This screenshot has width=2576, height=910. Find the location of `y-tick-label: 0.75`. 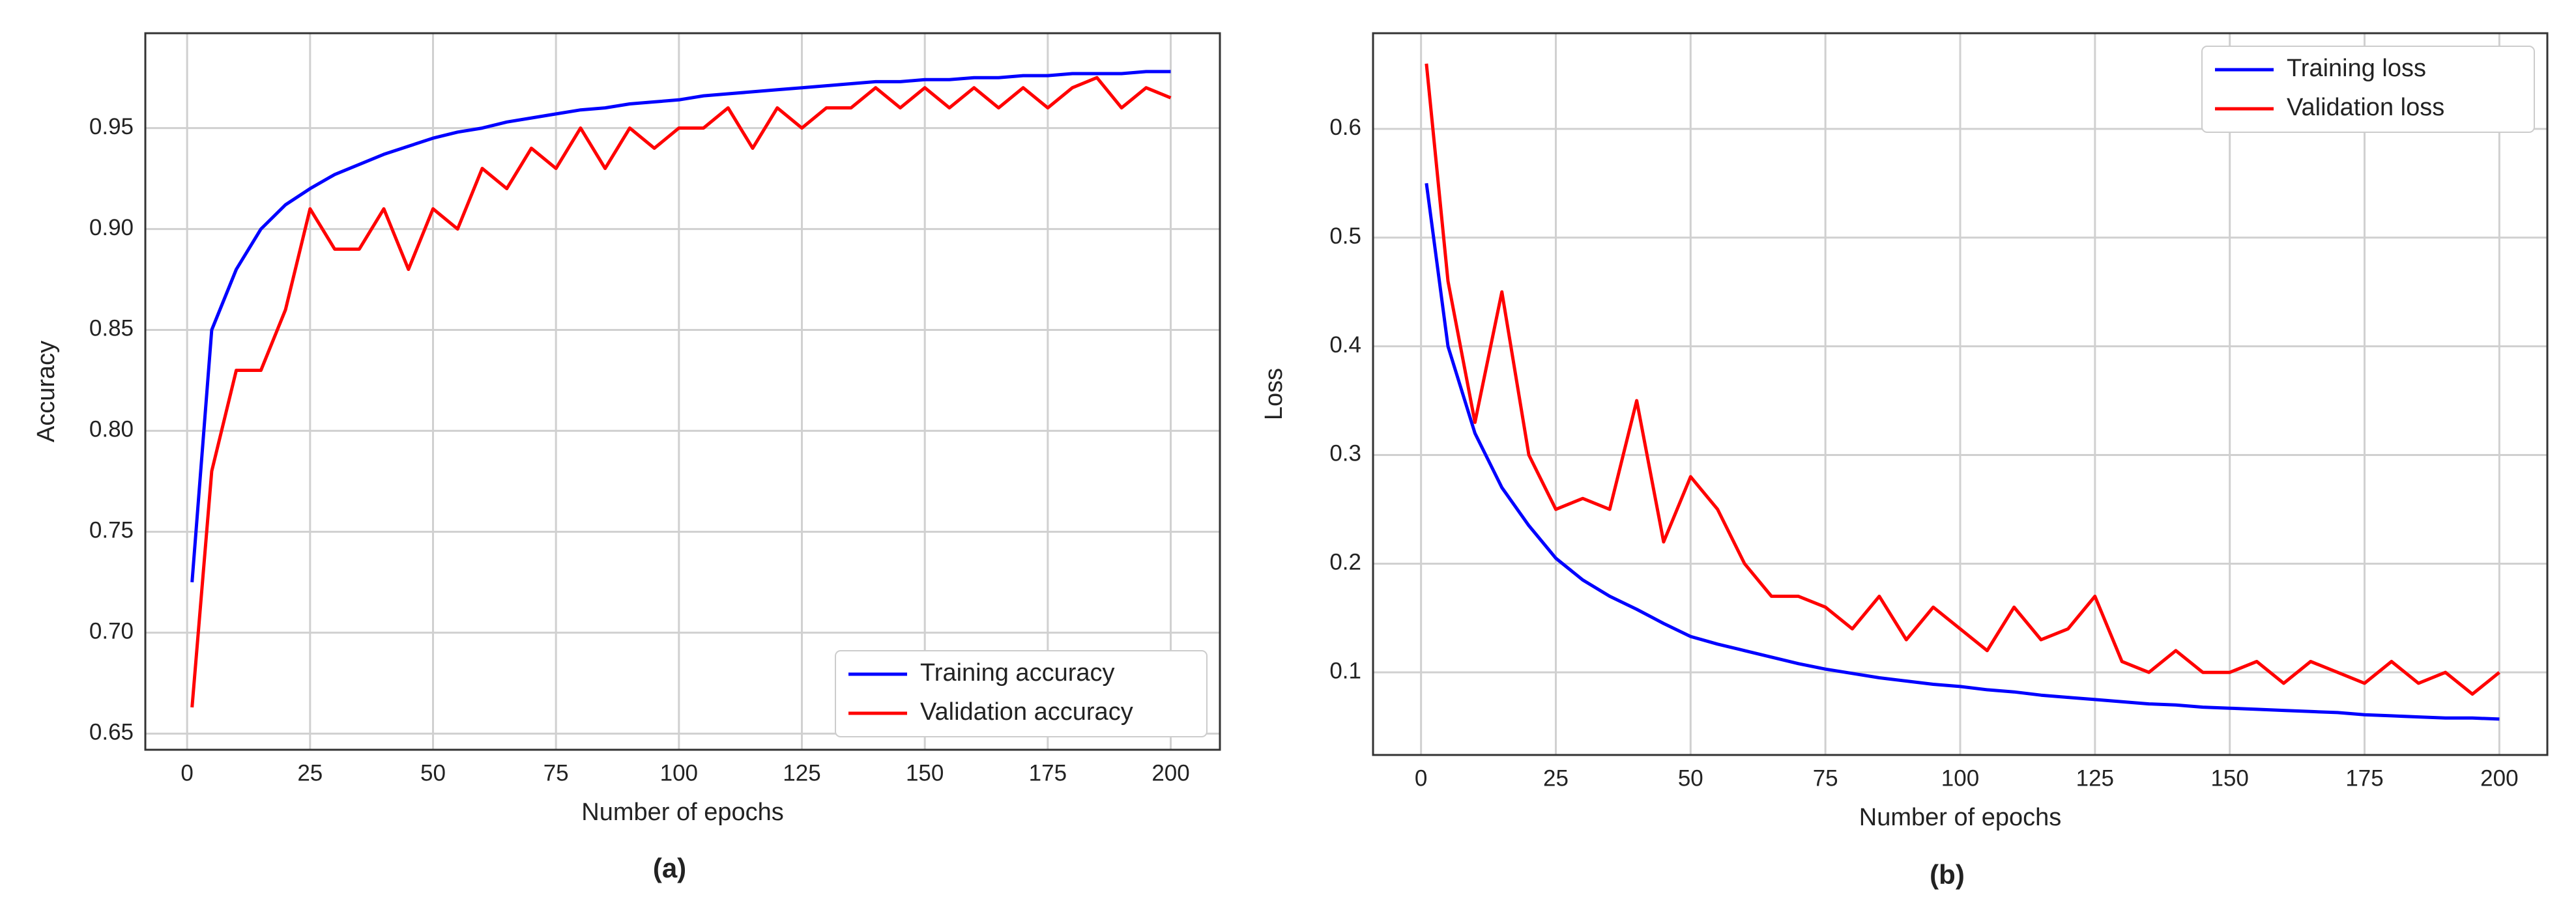

y-tick-label: 0.75 is located at coordinates (111, 530).